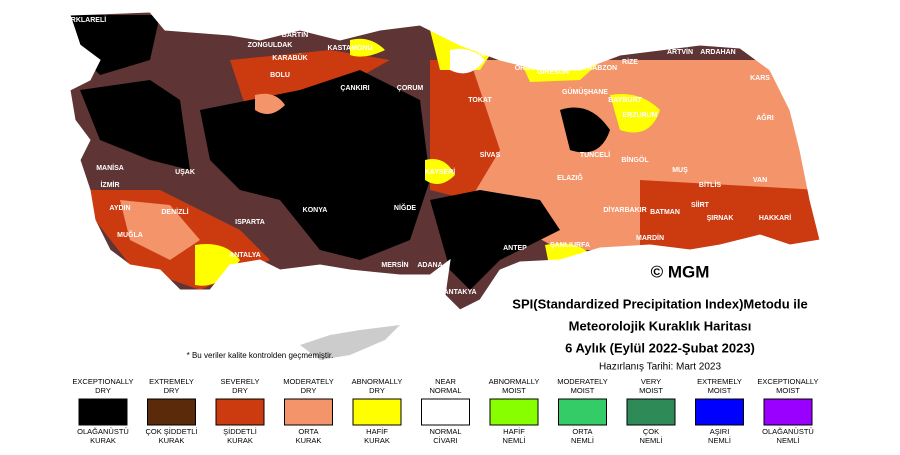 The image size is (900, 455). I want to click on city-label: BARTIN, so click(295, 35).